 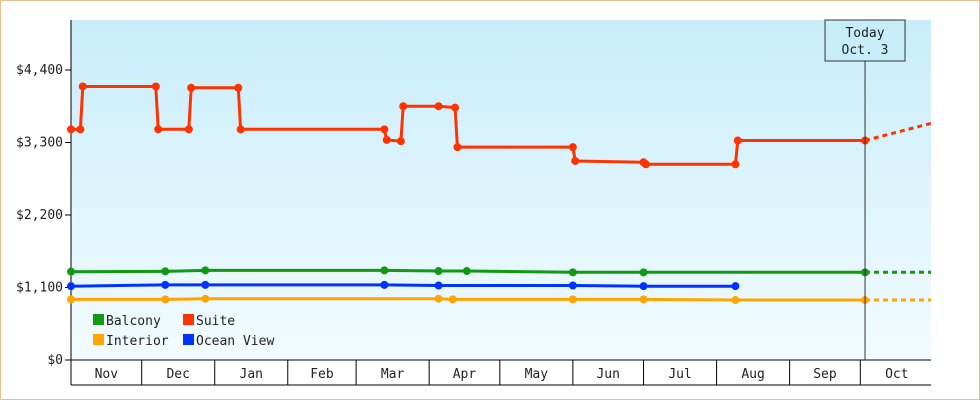 I want to click on x-tick-label: Jan, so click(x=251, y=374).